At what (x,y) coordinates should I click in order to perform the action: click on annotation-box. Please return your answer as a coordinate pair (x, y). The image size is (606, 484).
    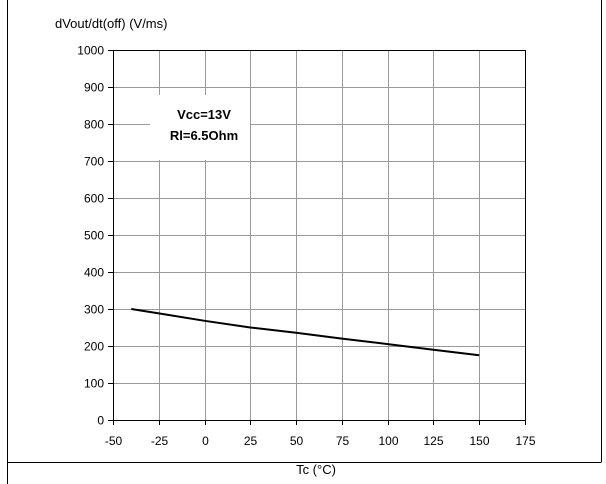
    Looking at the image, I should click on (200, 127).